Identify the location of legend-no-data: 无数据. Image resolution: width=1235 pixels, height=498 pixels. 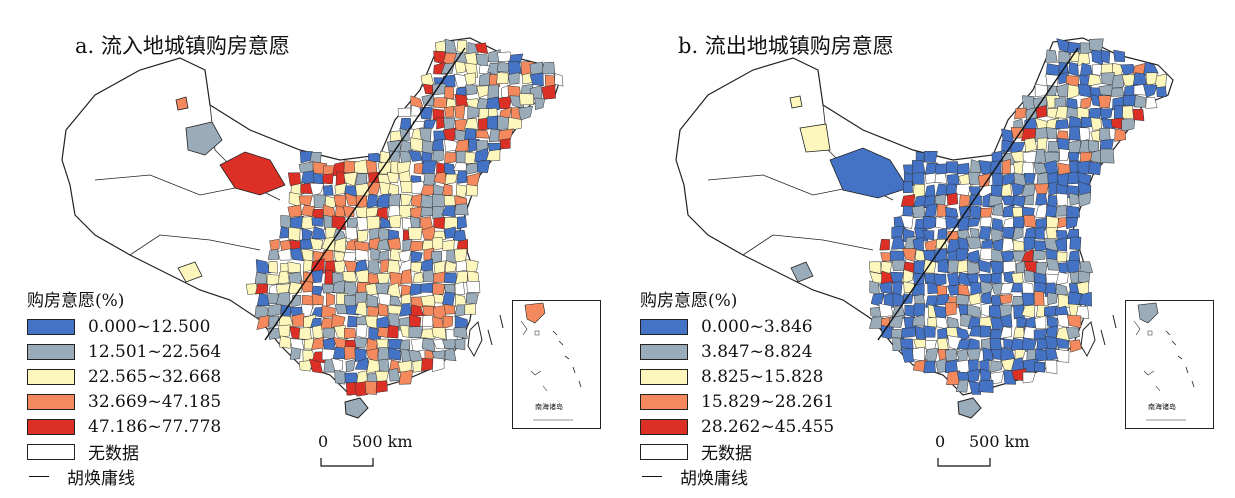
(124, 451).